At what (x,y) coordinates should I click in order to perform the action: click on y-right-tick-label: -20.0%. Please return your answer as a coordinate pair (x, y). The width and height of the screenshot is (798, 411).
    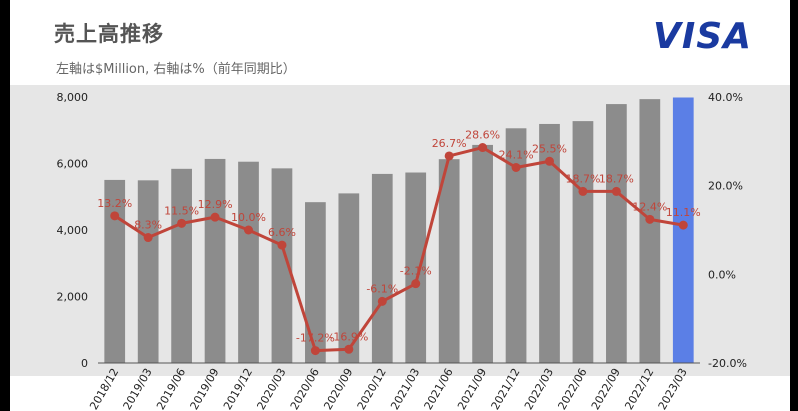
    Looking at the image, I should click on (727, 363).